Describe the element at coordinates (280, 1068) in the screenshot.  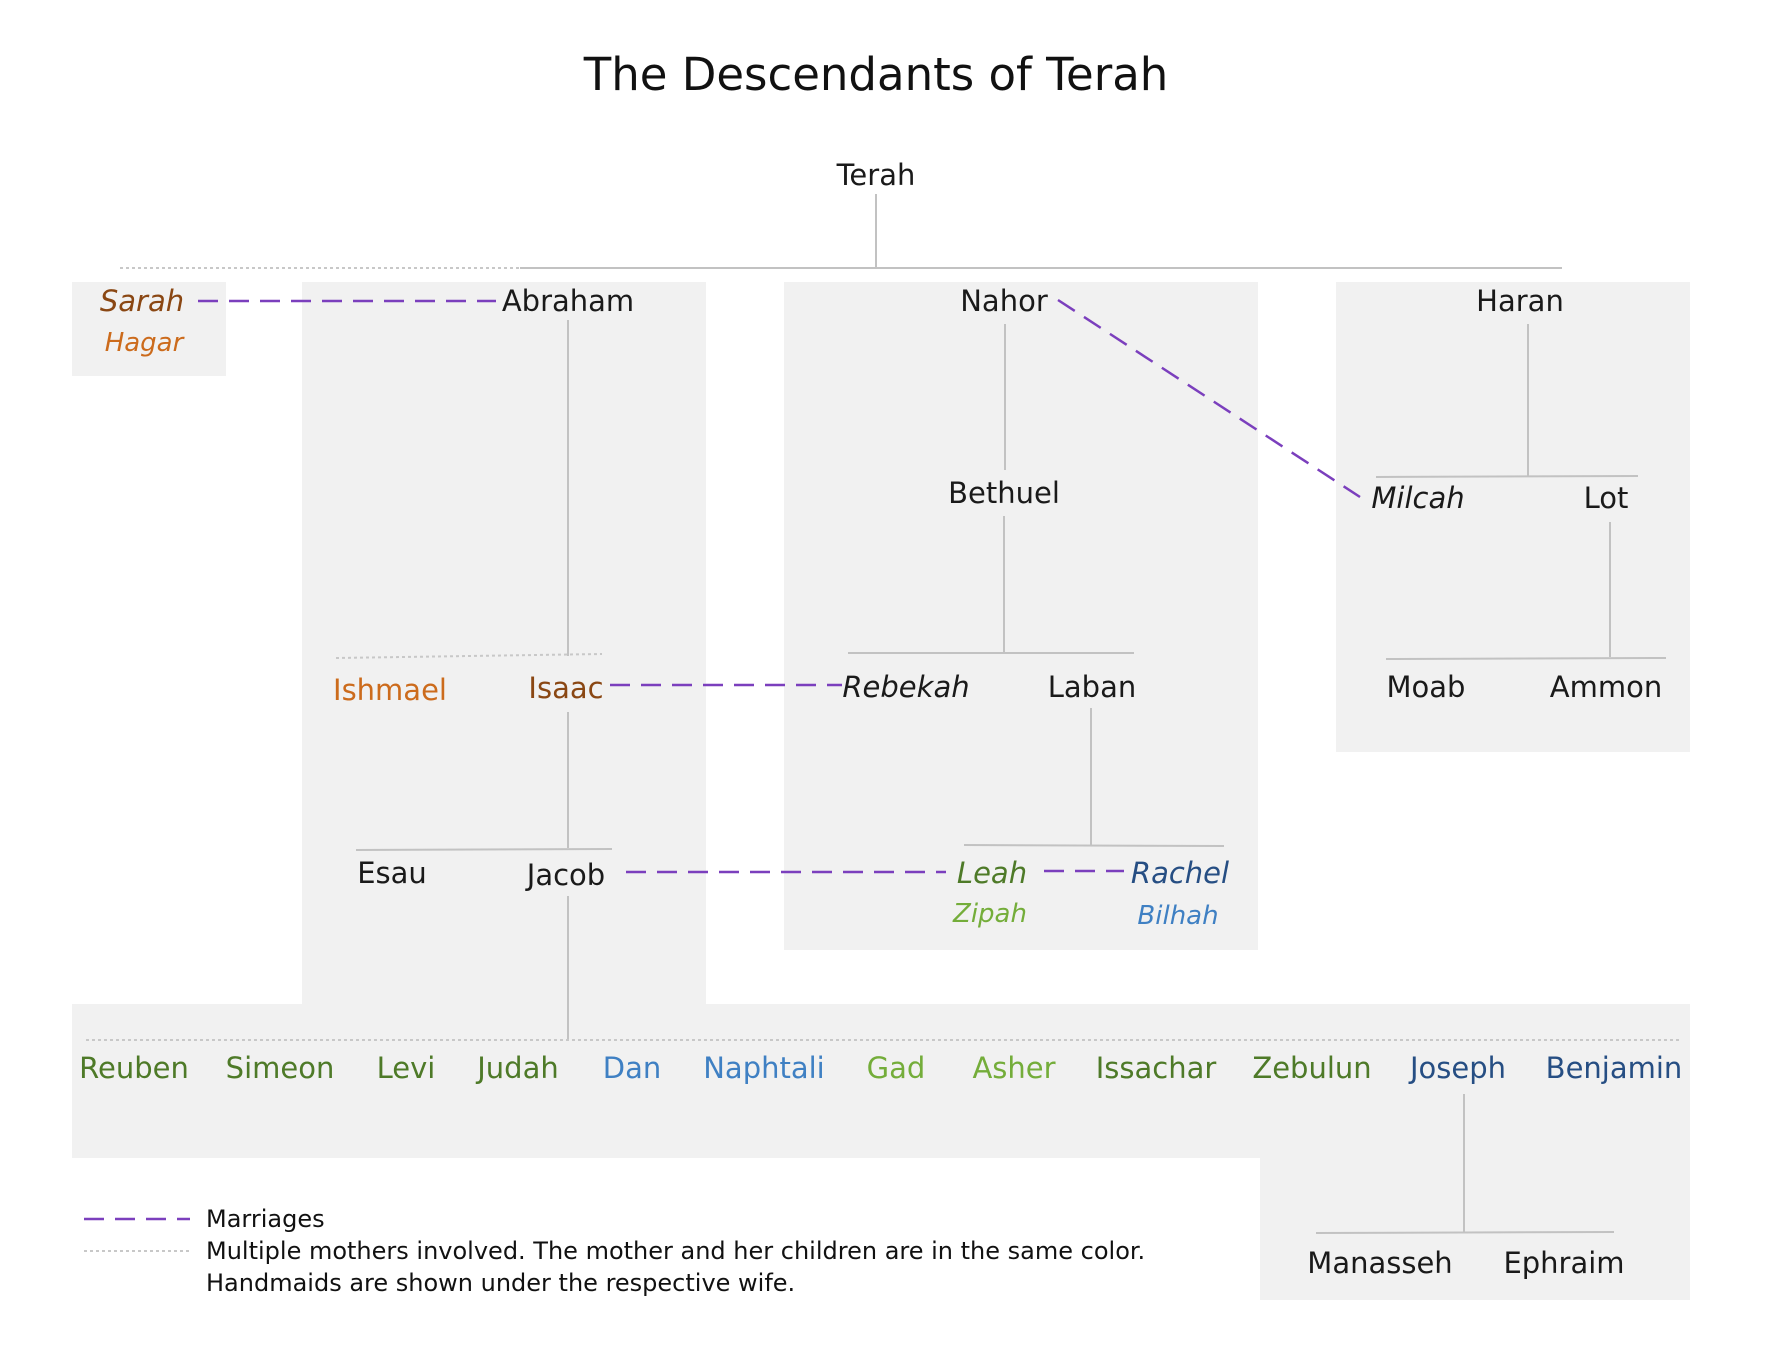
I see `son-of-jacob-simeon: Simeon` at that location.